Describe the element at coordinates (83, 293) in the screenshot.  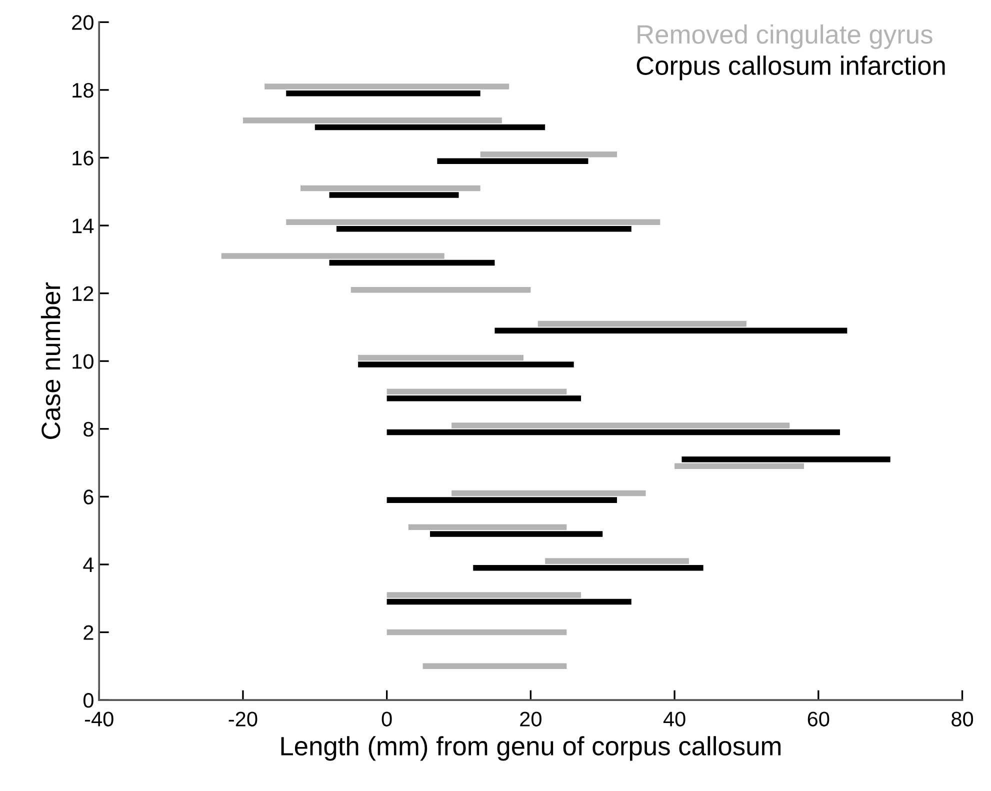
I see `y-tick-label: 12` at that location.